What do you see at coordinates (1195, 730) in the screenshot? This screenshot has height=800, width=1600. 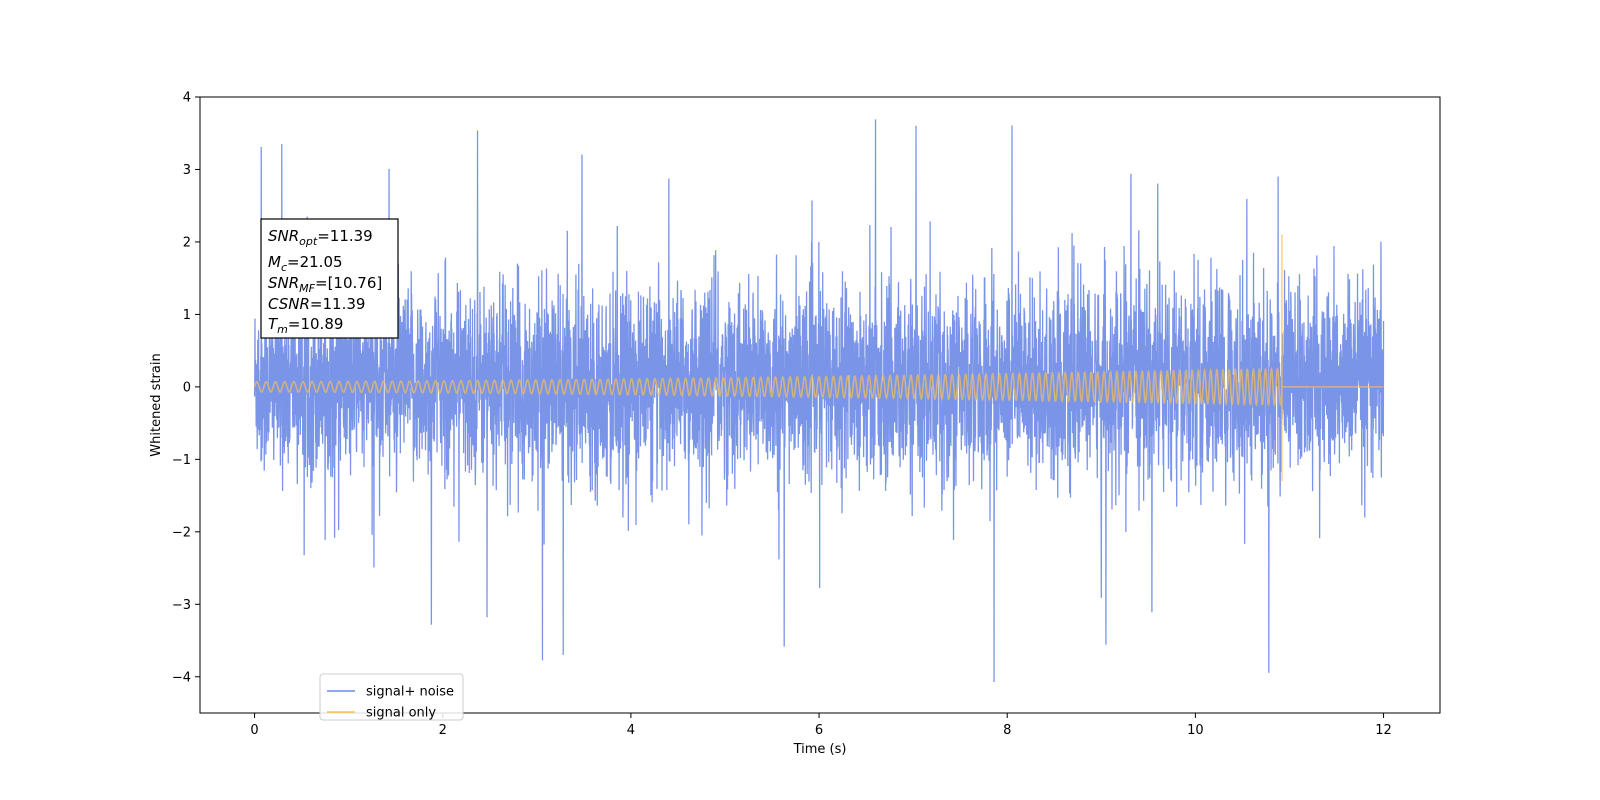 I see `x-tick-label: 10` at bounding box center [1195, 730].